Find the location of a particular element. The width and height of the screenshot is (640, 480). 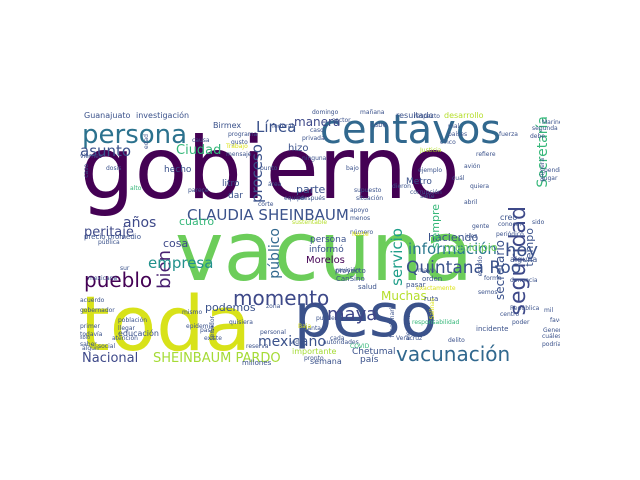

word: millones is located at coordinates (257, 363).